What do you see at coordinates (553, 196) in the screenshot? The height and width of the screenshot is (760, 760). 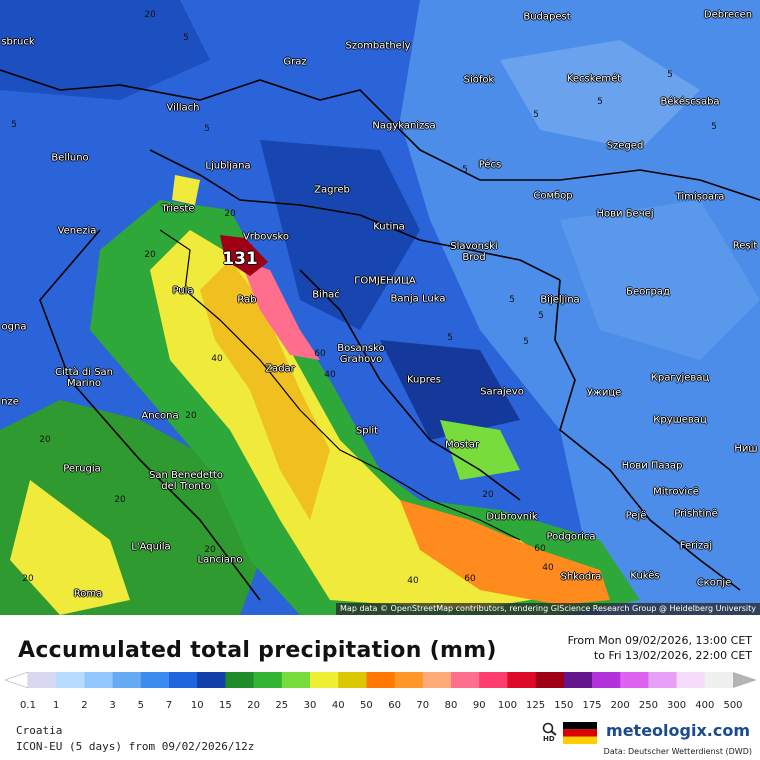 I see `city-label: Сомбор` at bounding box center [553, 196].